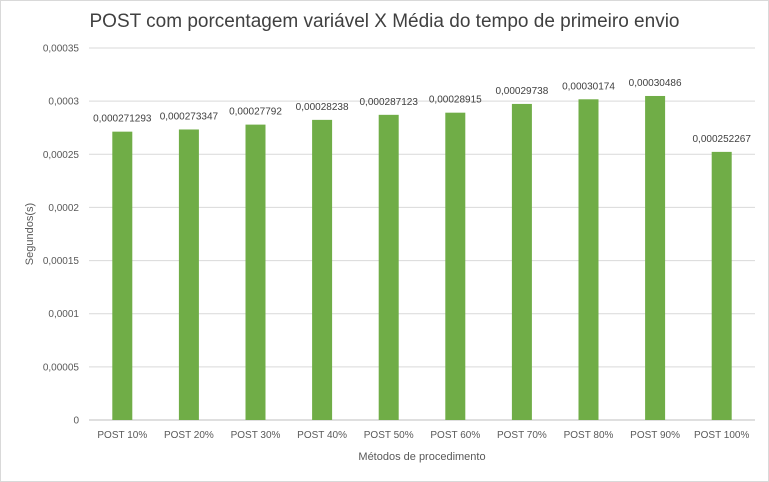  Describe the element at coordinates (63, 102) in the screenshot. I see `y-tick-label: 0,0003` at that location.